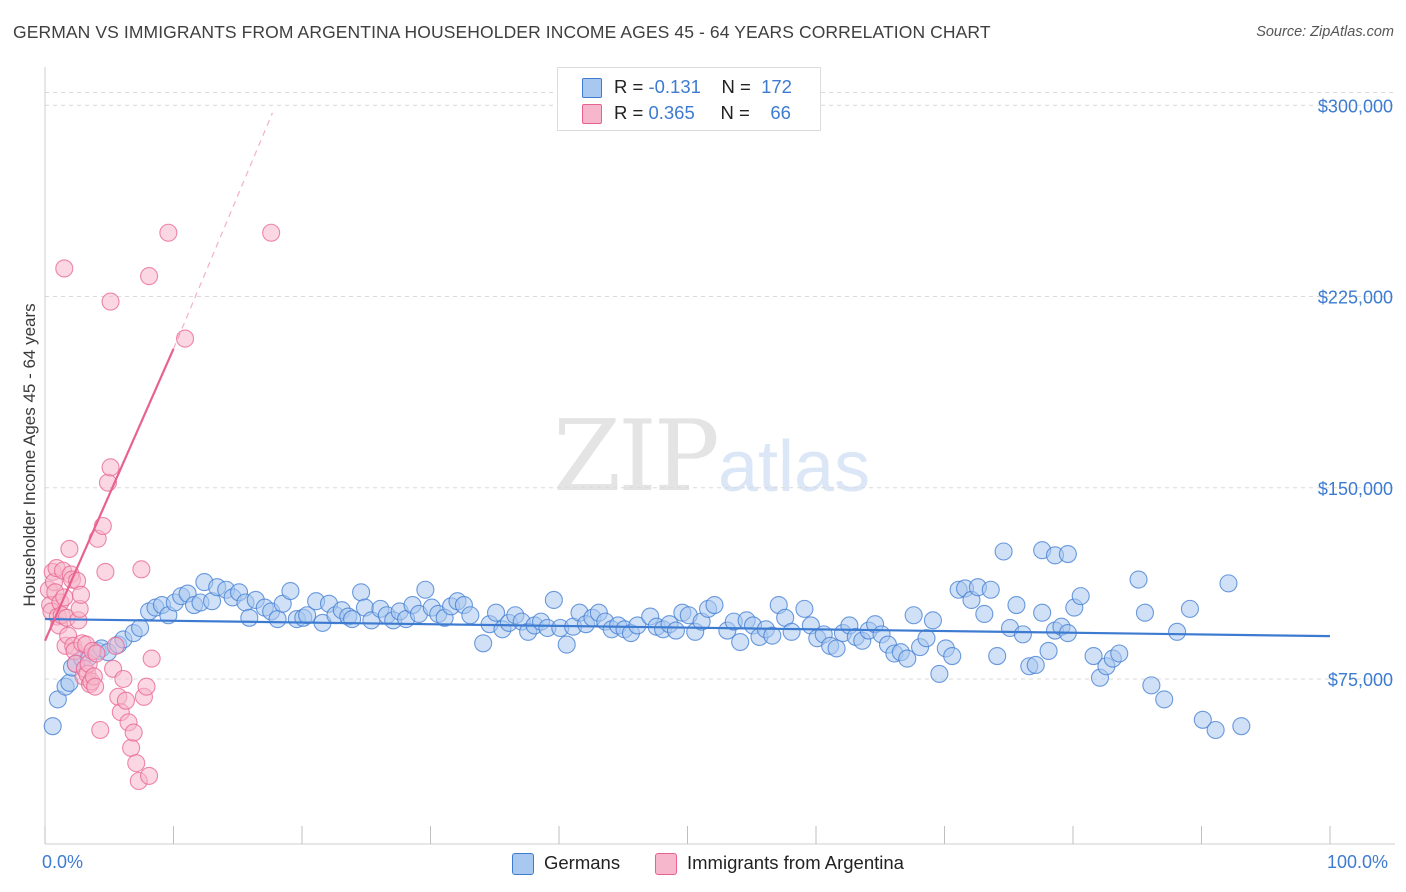 This screenshot has width=1406, height=892. Describe the element at coordinates (1358, 862) in the screenshot. I see `x-tick-label-max: 100.0%` at that location.